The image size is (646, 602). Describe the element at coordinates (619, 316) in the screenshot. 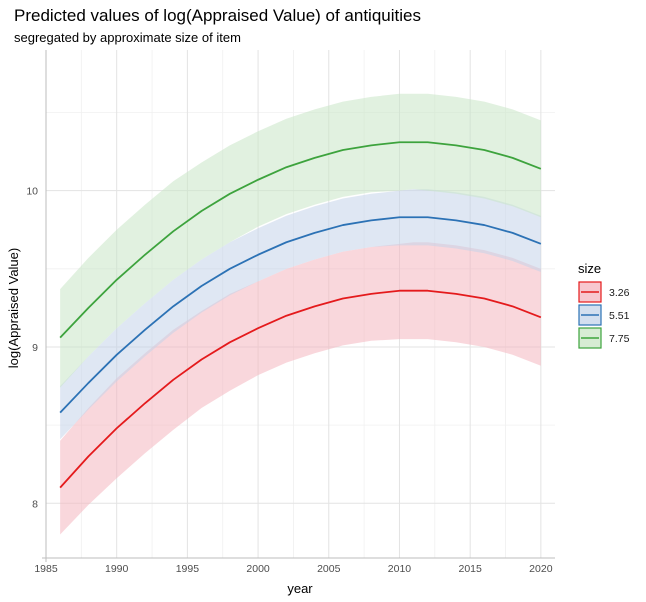

I see `legend-label: 5.51` at that location.